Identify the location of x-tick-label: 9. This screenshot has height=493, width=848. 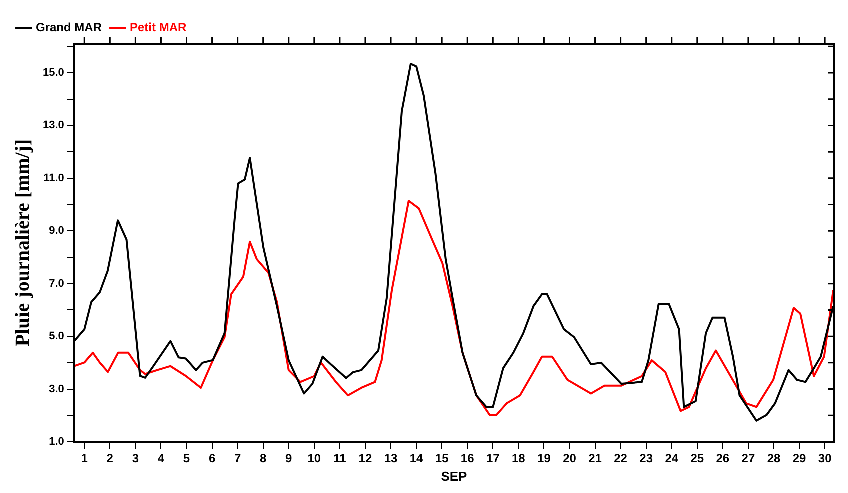
(289, 459).